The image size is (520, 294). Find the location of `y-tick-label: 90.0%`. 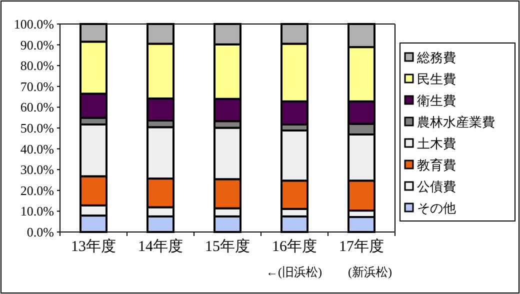

y-tick-label: 90.0% is located at coordinates (37, 44).